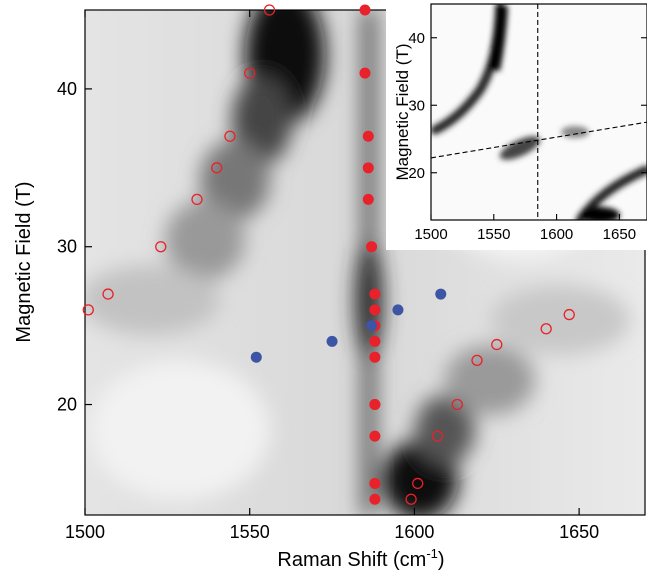  Describe the element at coordinates (67, 89) in the screenshot. I see `main-y-tick-label: 40` at that location.